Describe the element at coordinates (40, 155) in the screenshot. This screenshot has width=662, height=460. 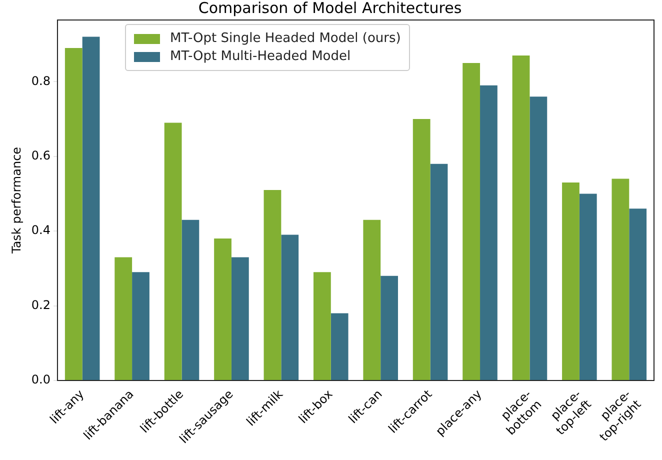
I see `y-tick-label: 0.6` at that location.